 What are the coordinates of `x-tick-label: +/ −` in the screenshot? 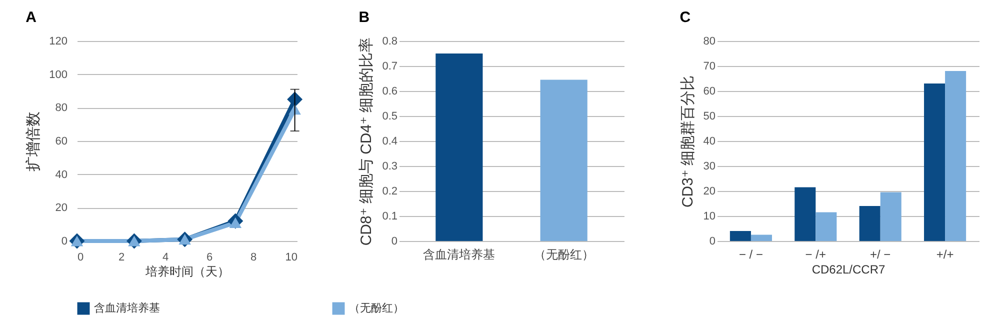 It's located at (880, 255).